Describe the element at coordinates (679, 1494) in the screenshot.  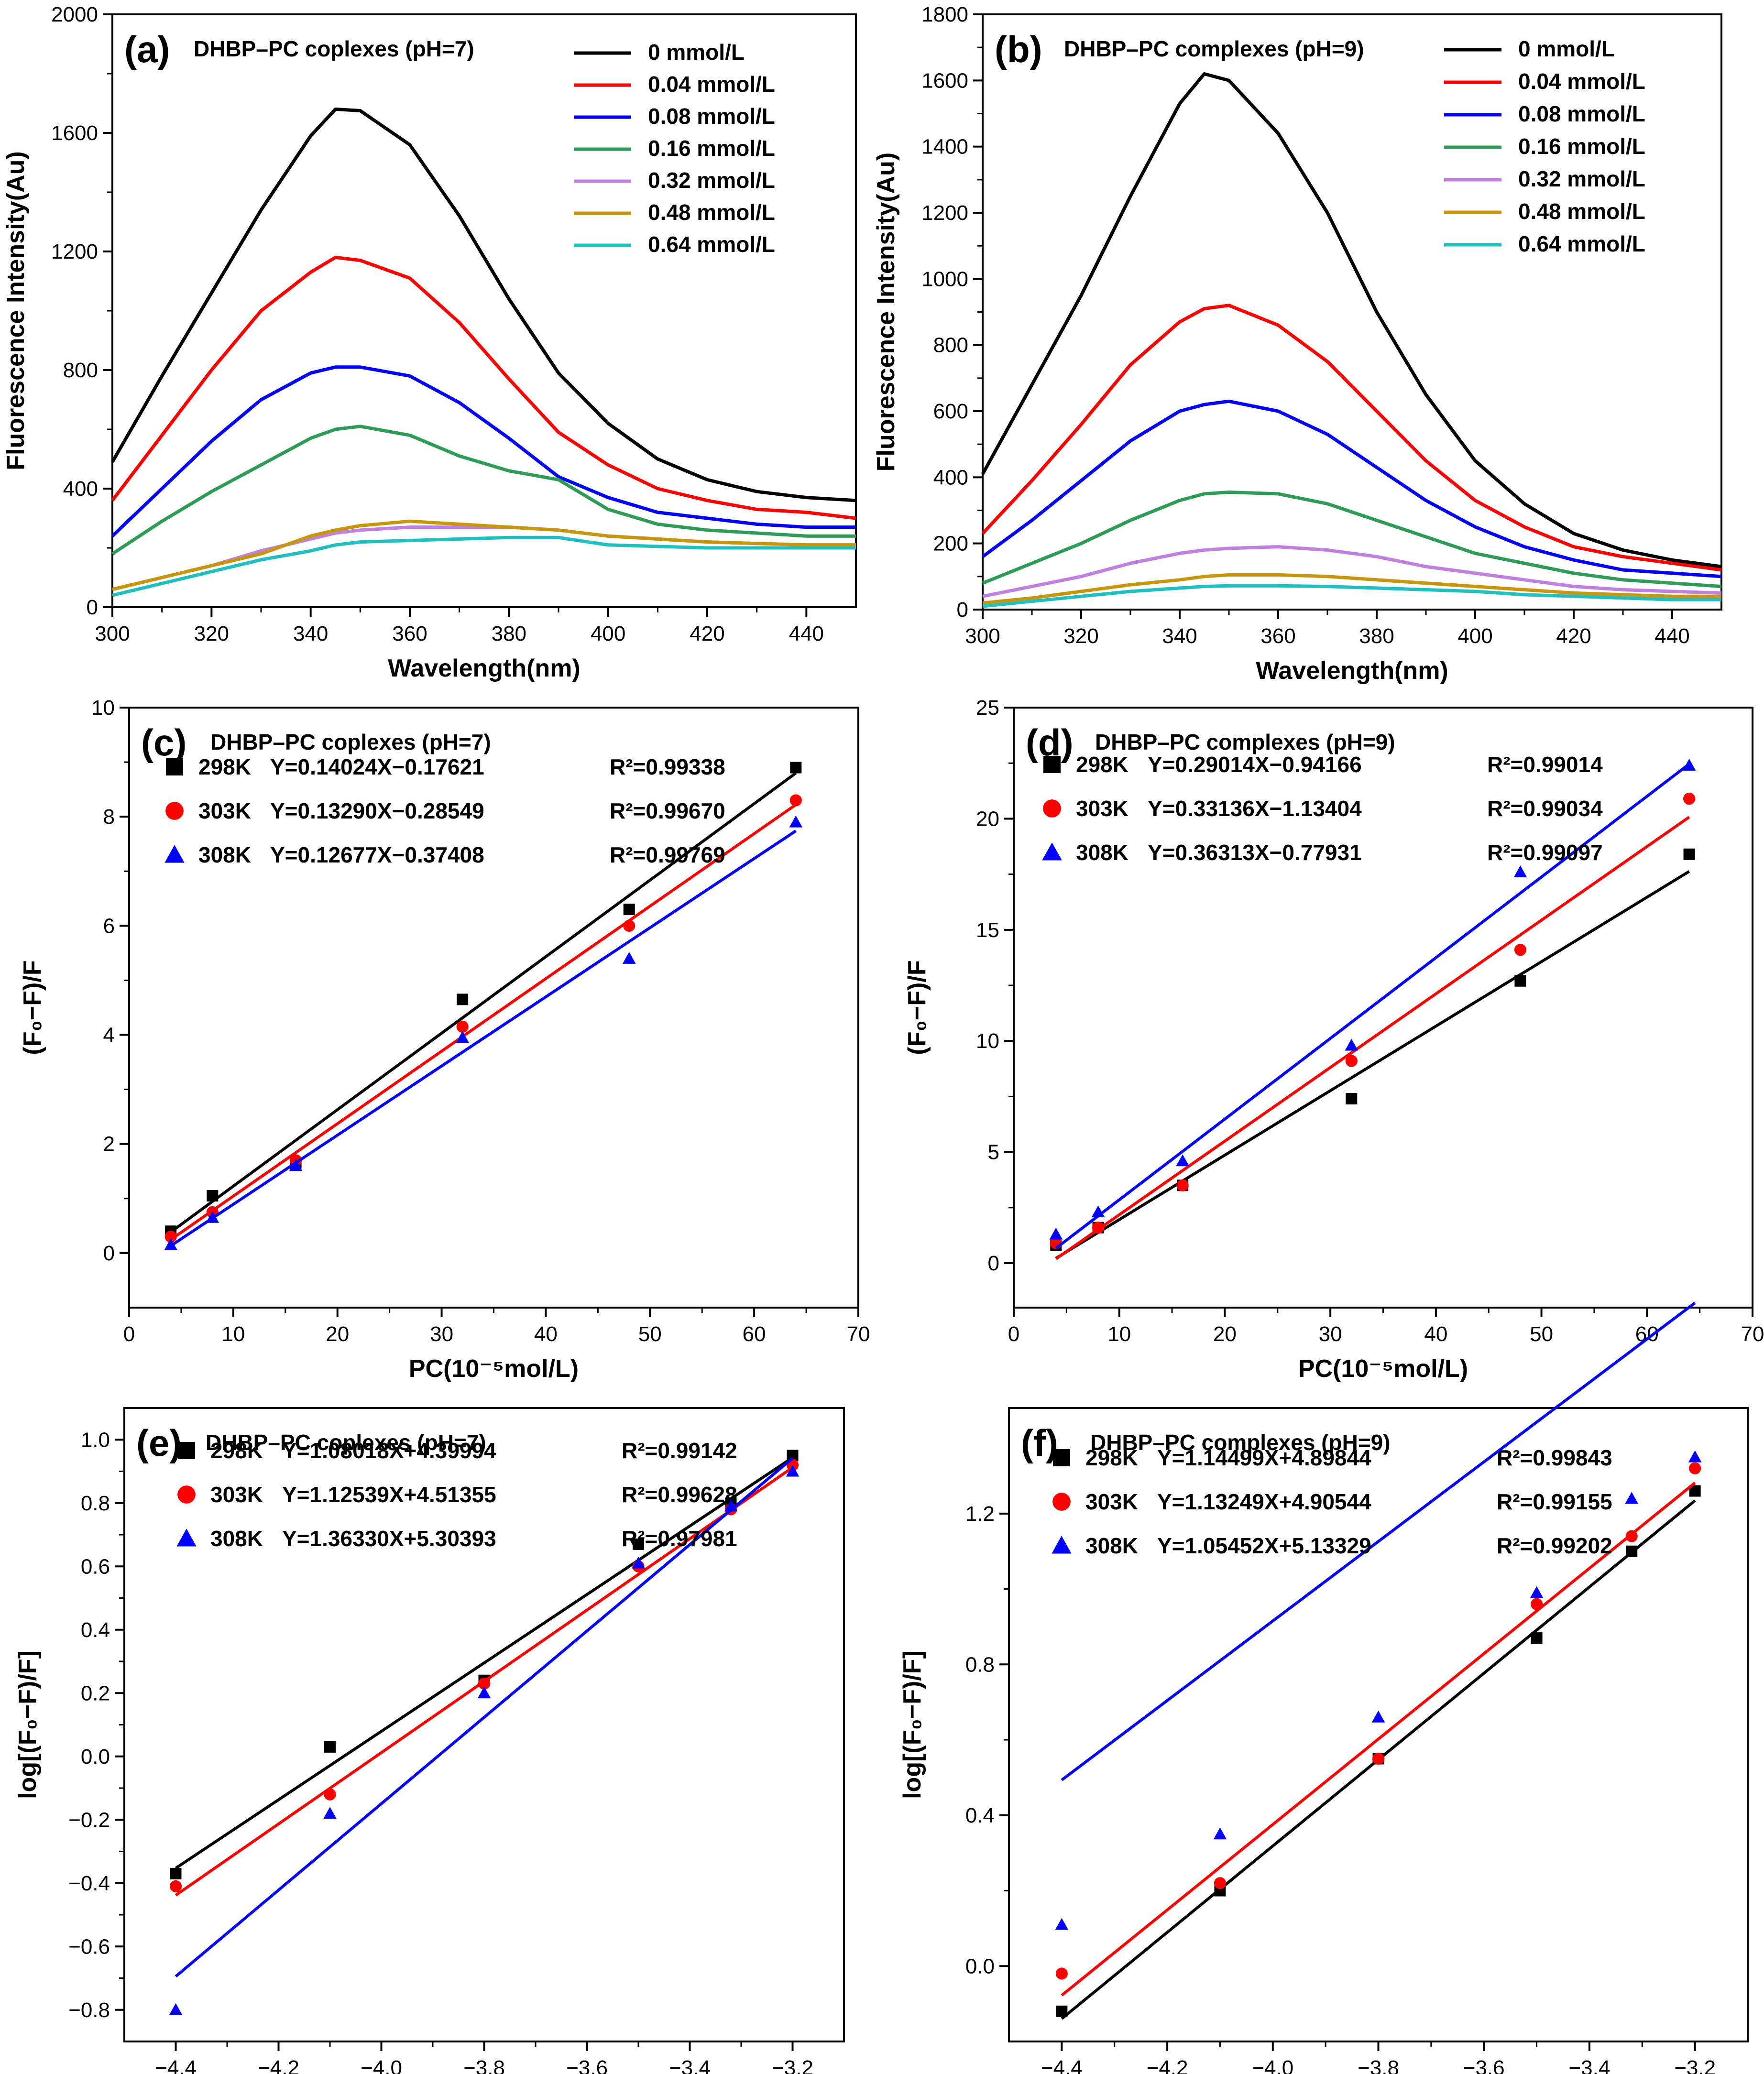
I see `legend-r-squared: R²=0.99628` at that location.